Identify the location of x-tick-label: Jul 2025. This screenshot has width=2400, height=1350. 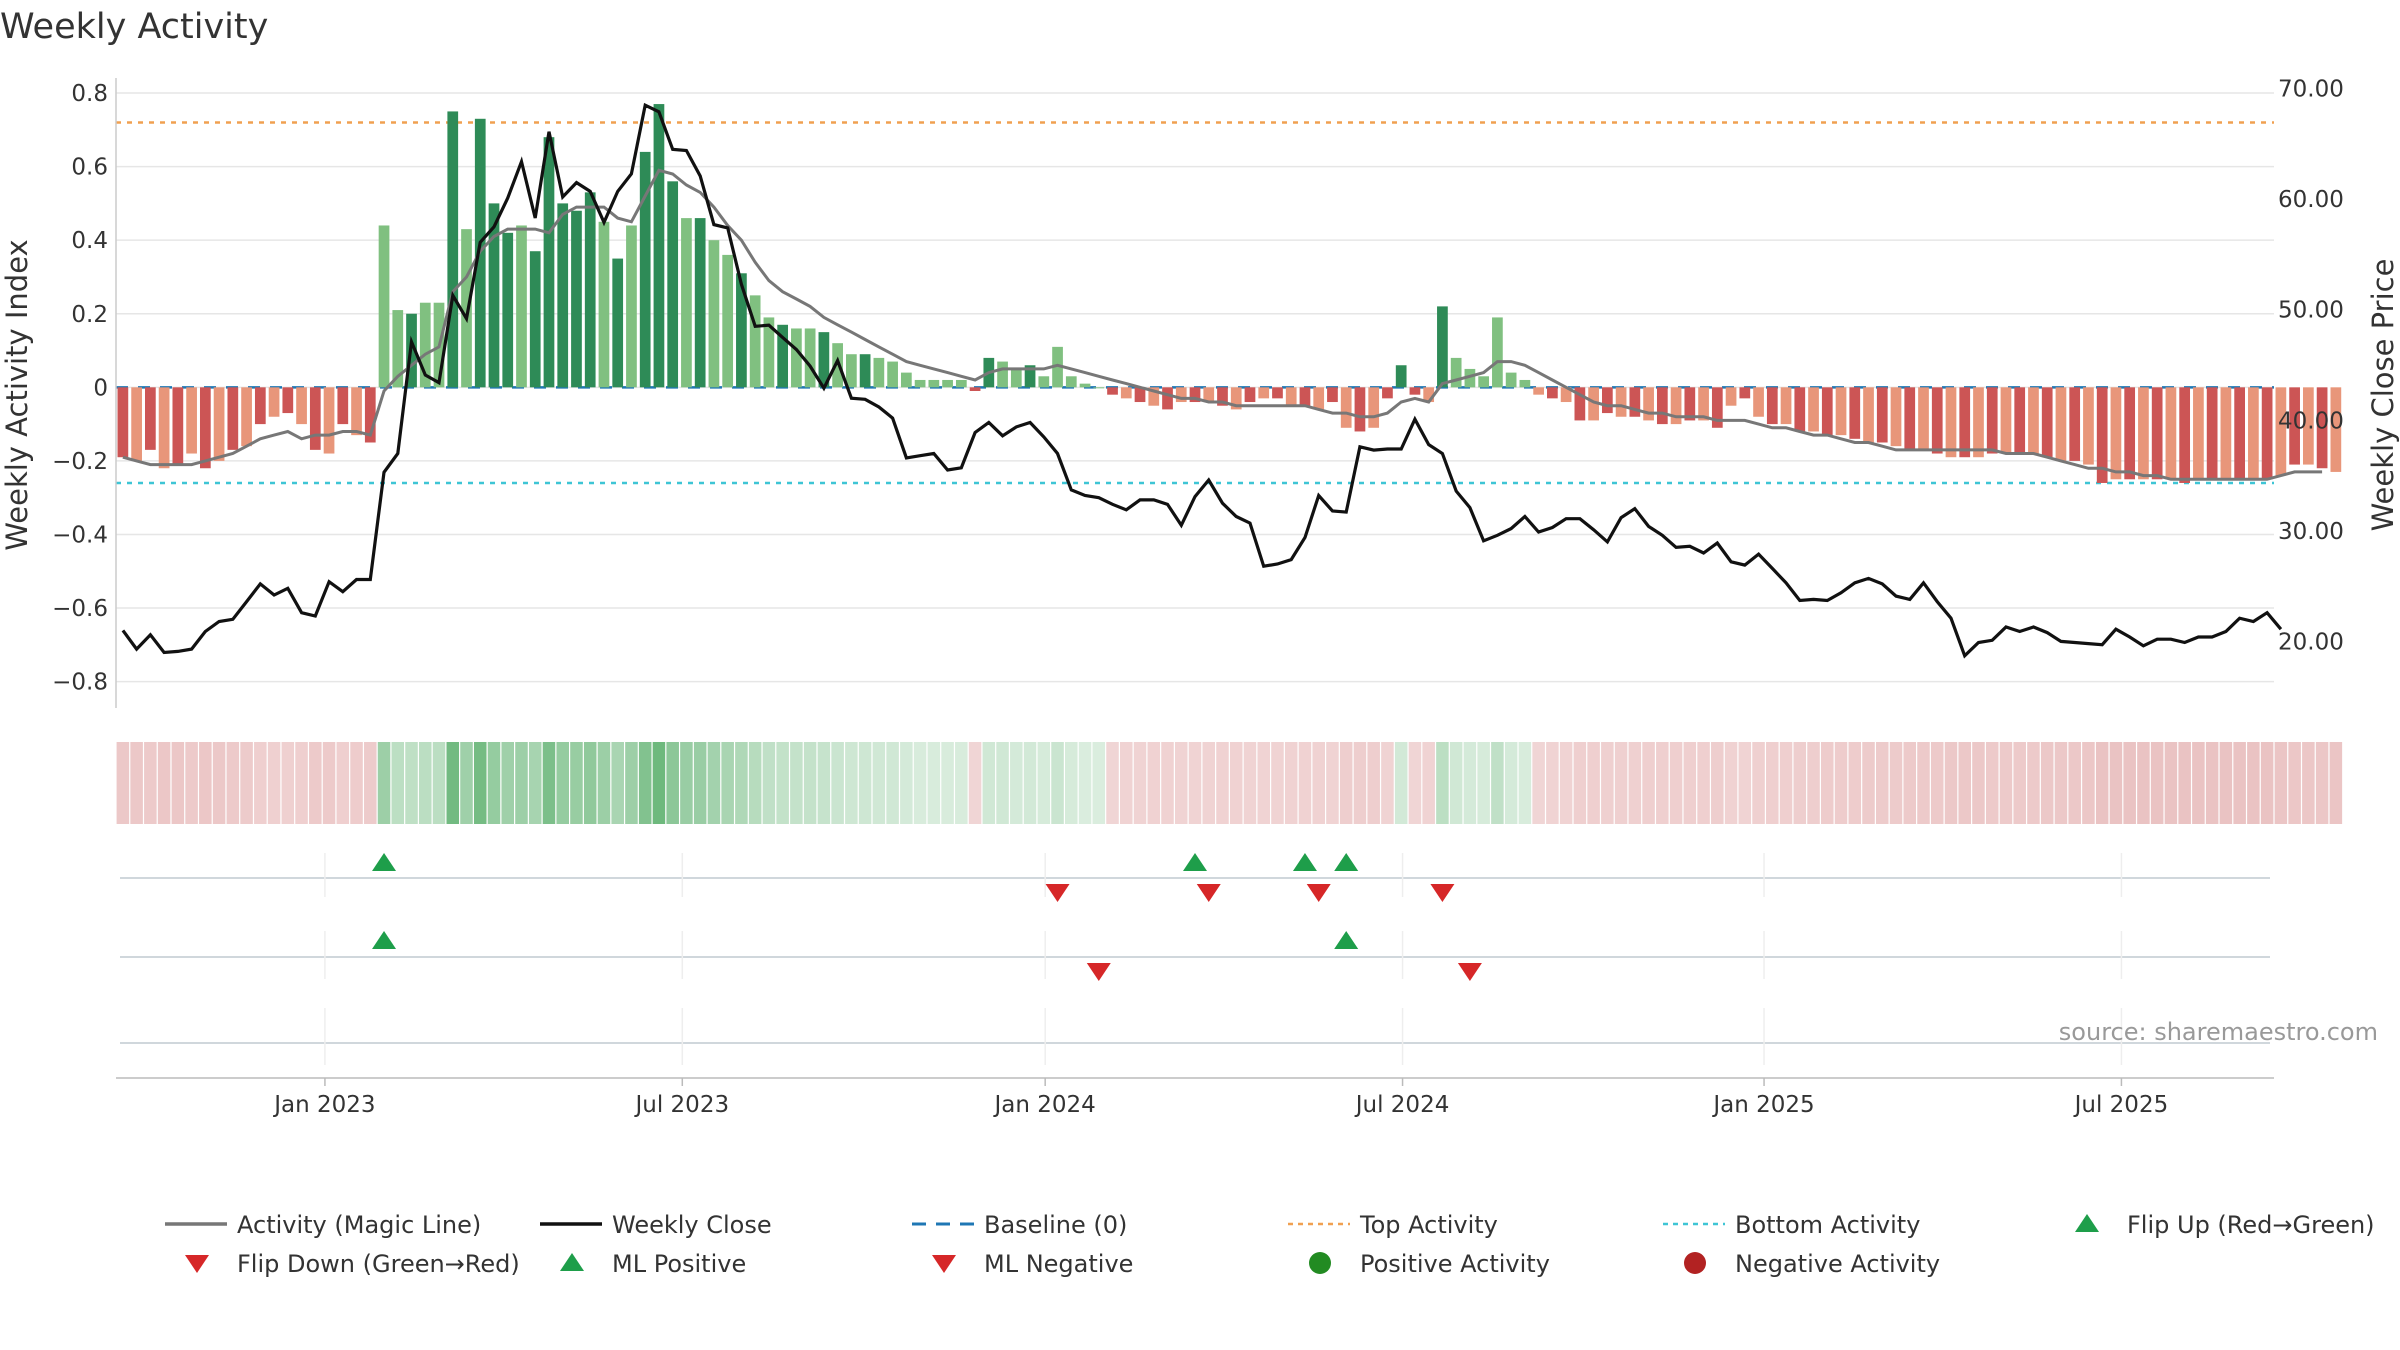
(2121, 1105).